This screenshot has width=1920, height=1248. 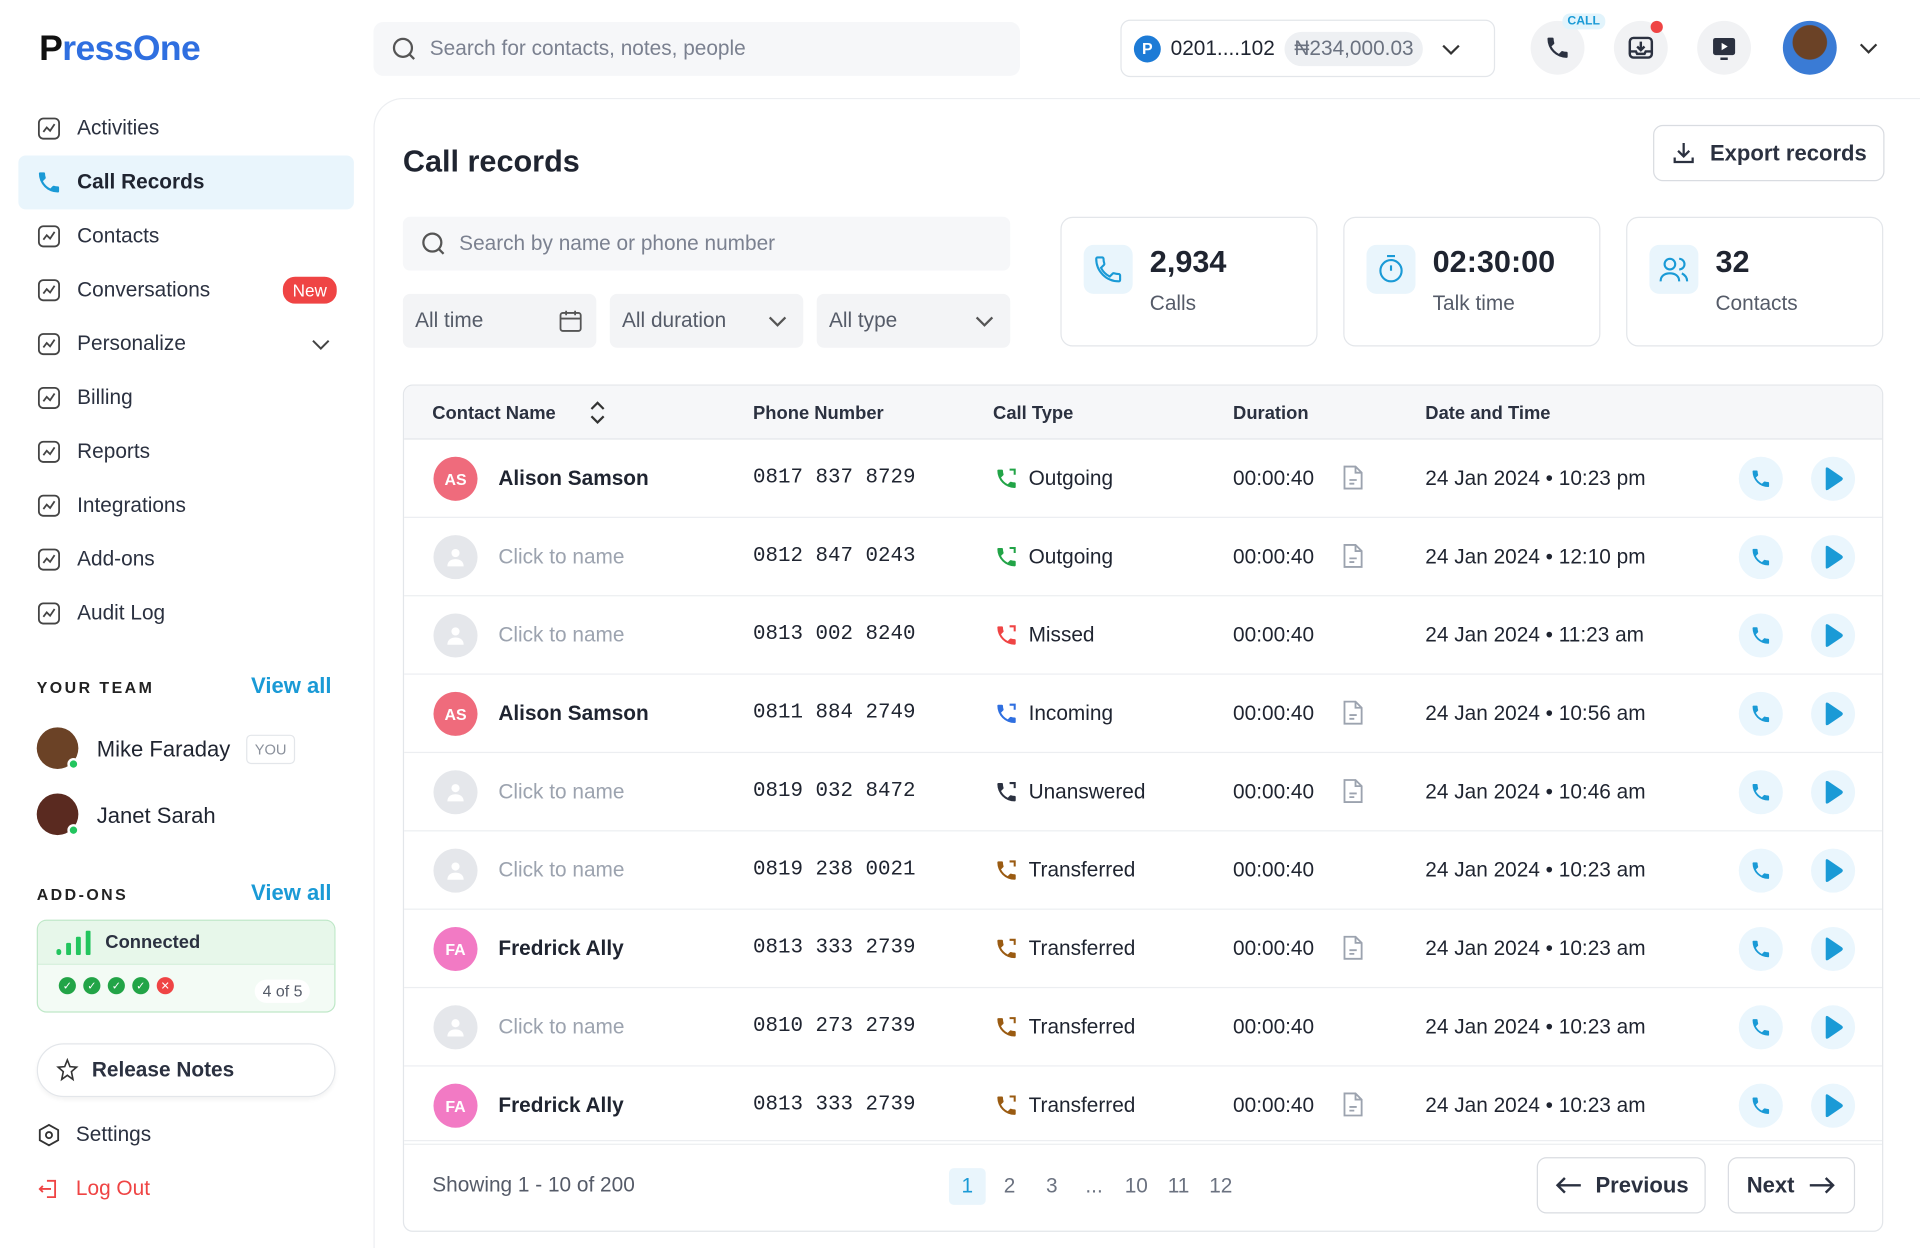 What do you see at coordinates (186, 1070) in the screenshot?
I see `release-notes-button: Release Notes` at bounding box center [186, 1070].